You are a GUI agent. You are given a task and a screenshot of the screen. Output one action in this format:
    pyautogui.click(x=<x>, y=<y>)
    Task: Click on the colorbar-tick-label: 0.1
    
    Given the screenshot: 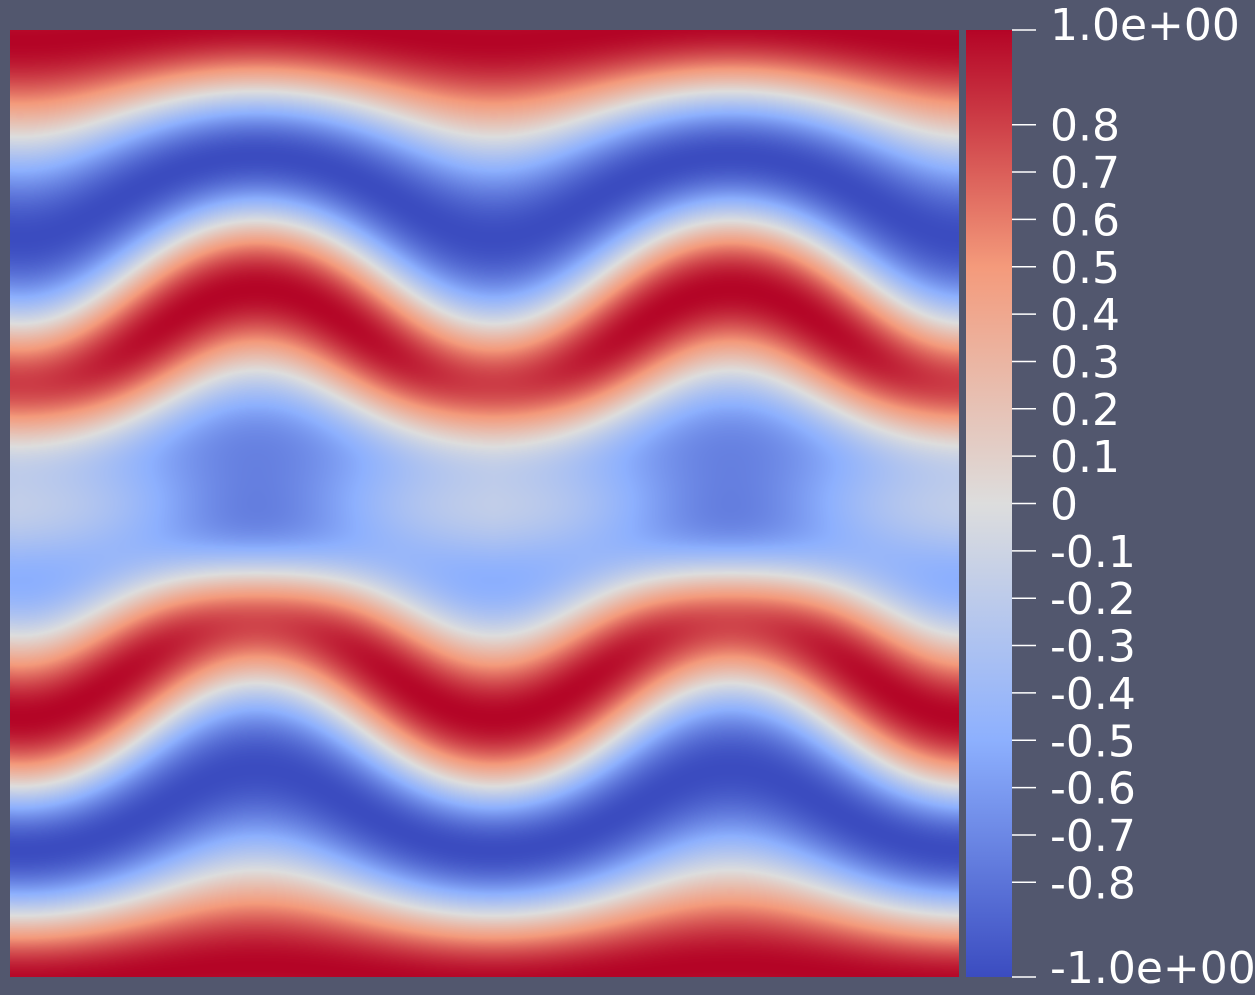 What is the action you would take?
    pyautogui.click(x=1085, y=457)
    